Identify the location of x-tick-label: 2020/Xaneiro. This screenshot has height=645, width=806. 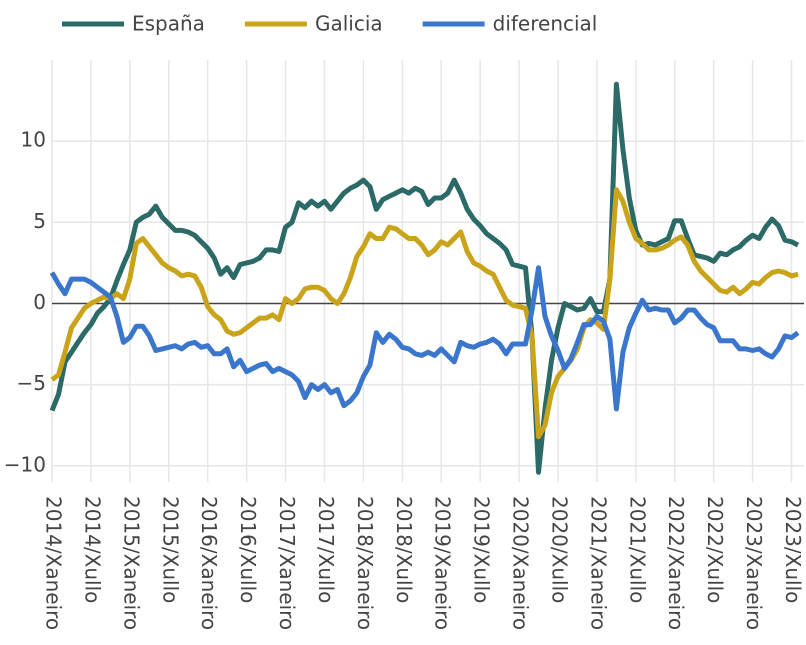
(521, 563).